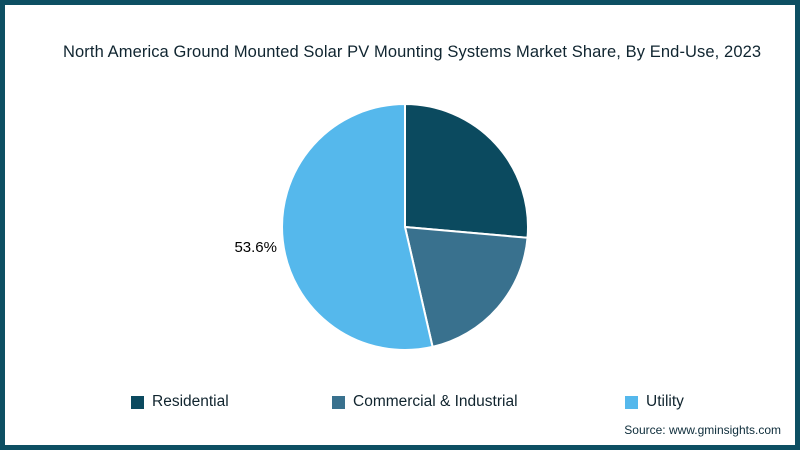  Describe the element at coordinates (137, 402) in the screenshot. I see `legend-swatch-residential` at that location.